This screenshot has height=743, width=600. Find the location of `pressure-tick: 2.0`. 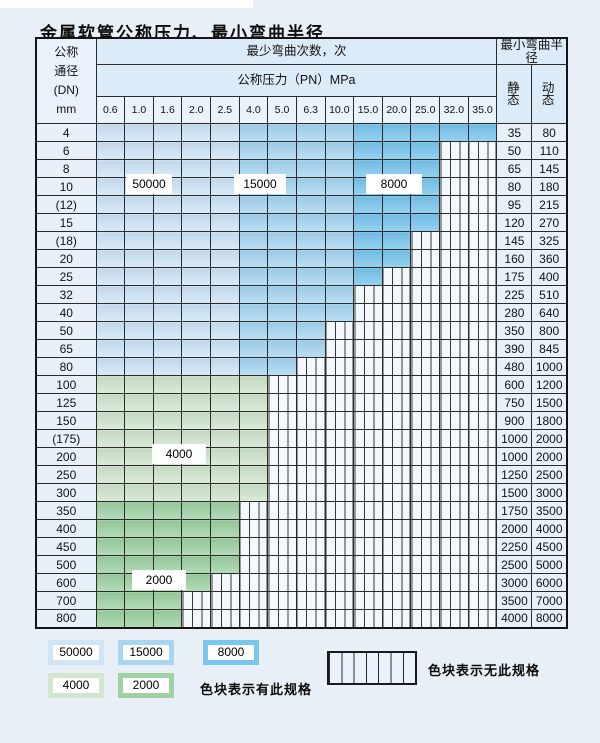

pressure-tick: 2.0 is located at coordinates (196, 110).